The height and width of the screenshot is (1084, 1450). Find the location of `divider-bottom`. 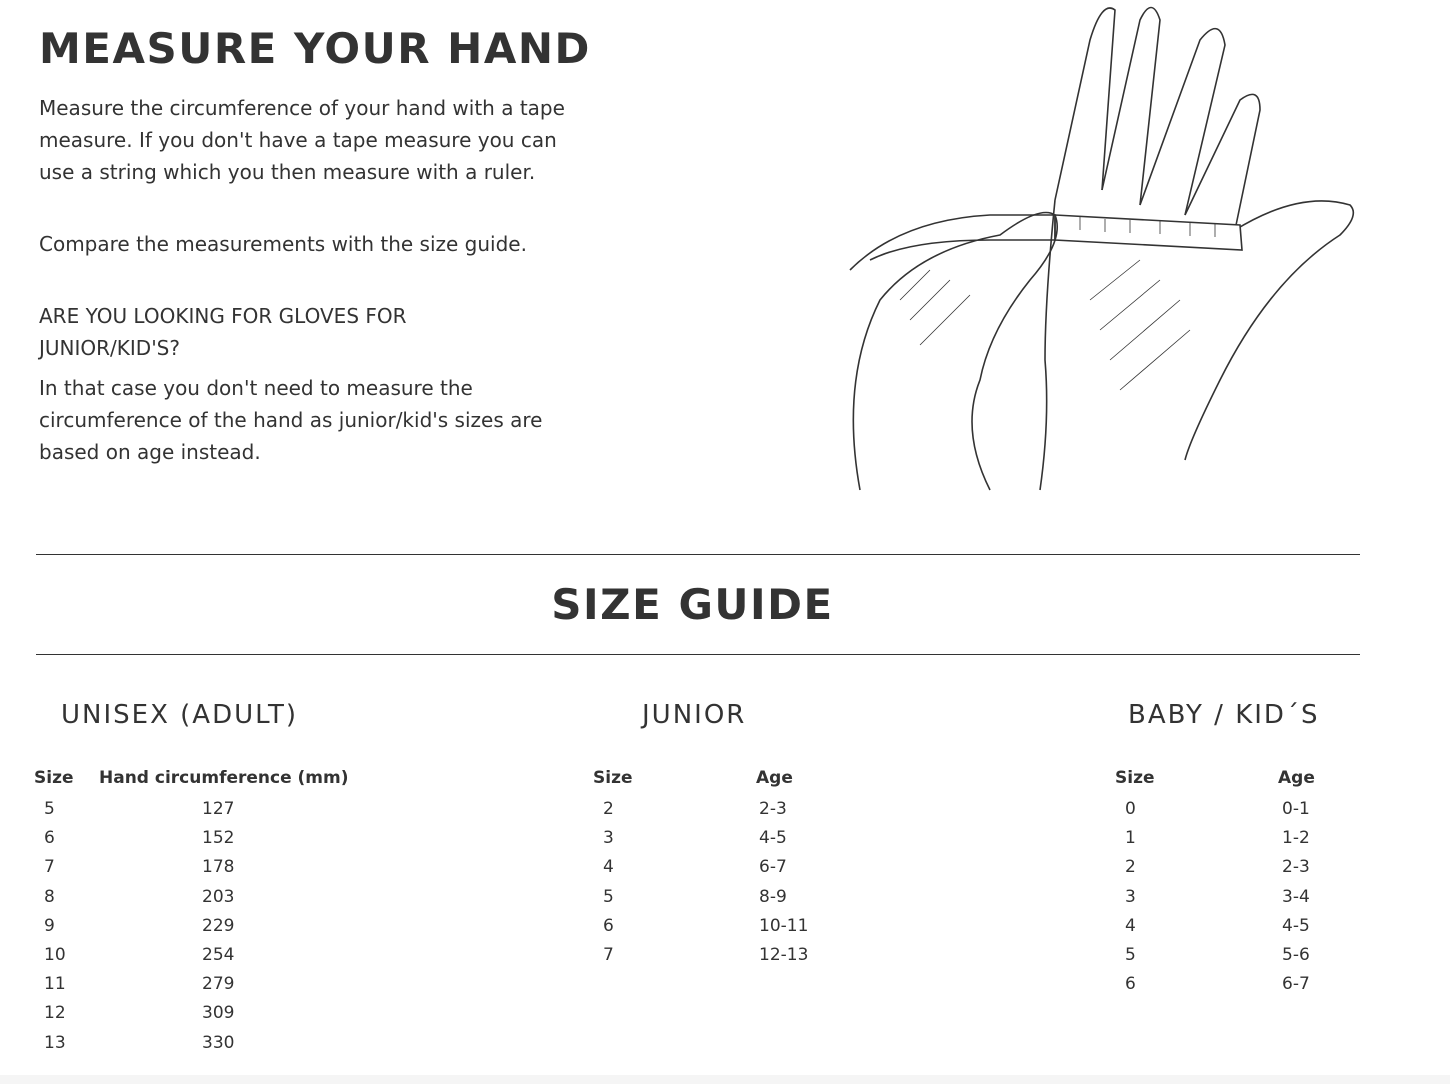

divider-bottom is located at coordinates (698, 654).